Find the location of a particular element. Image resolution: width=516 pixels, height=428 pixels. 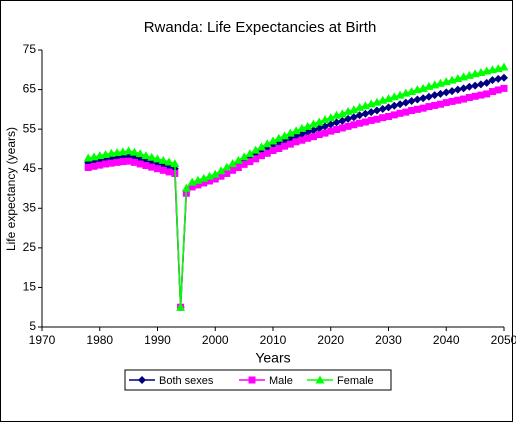

y-tick-label: 75 is located at coordinates (30, 49).